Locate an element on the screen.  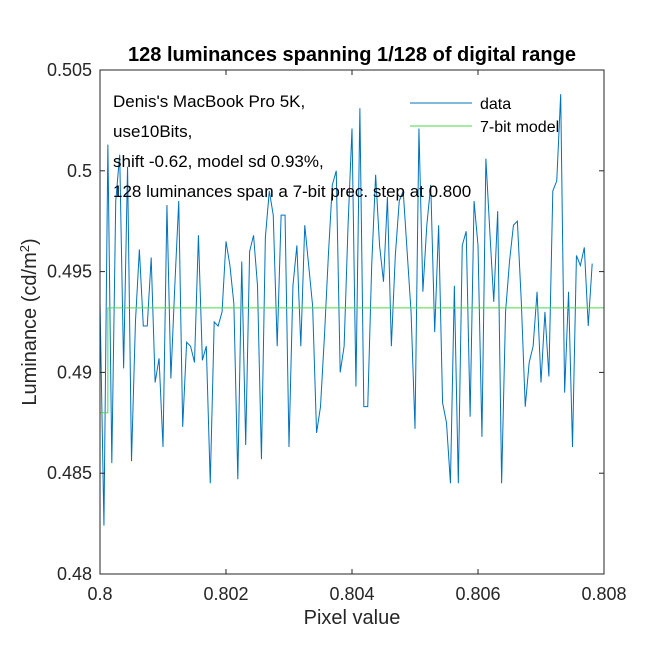
y-tick-label: 0.48 is located at coordinates (74, 574).